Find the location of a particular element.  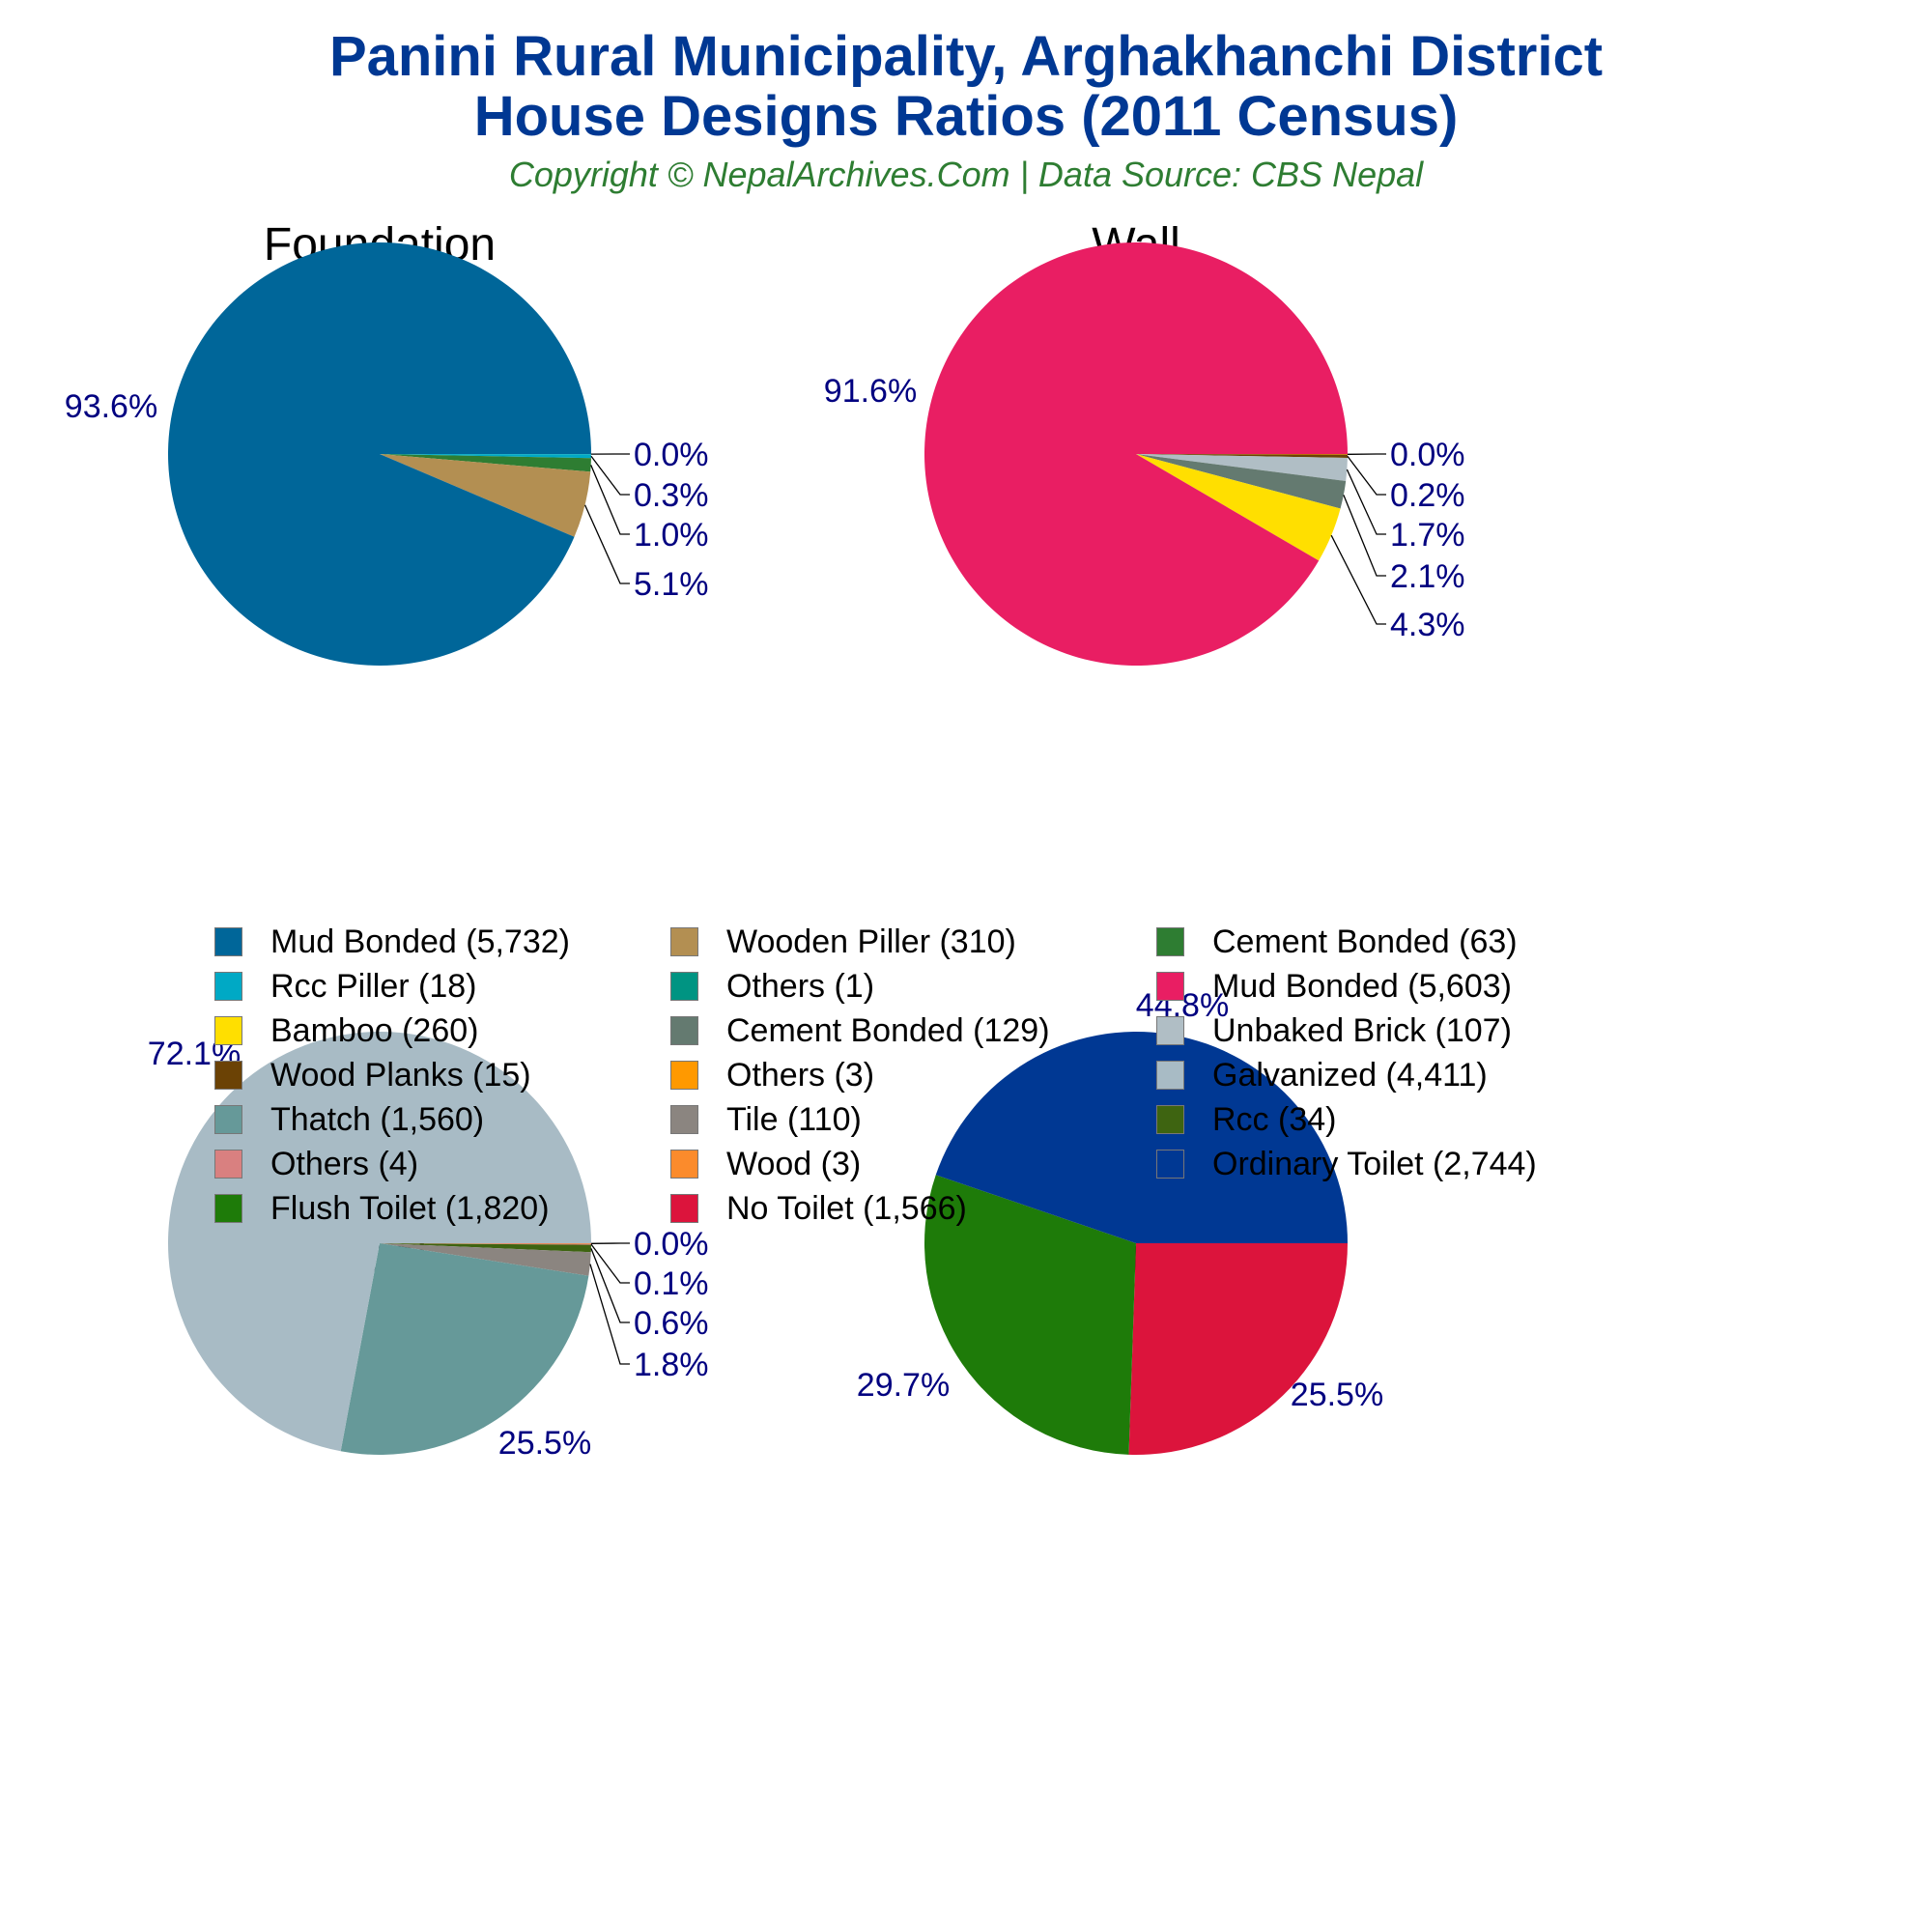

legend-item: Mud Bonded (5,603) is located at coordinates (1334, 986).